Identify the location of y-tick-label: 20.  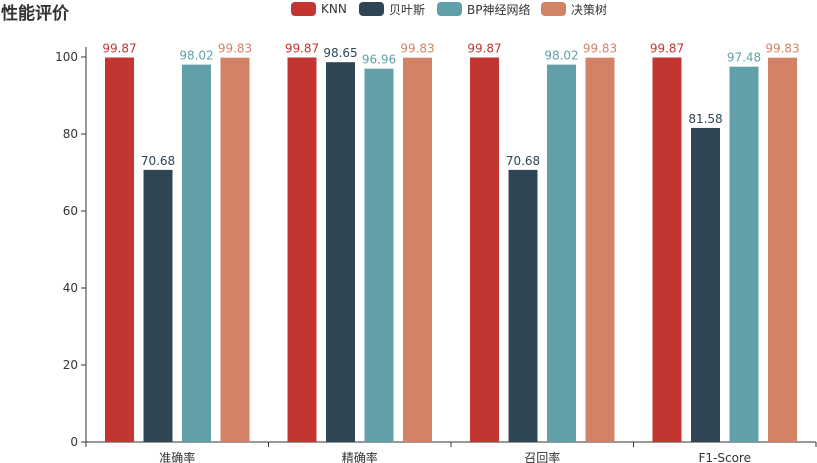
(70, 365).